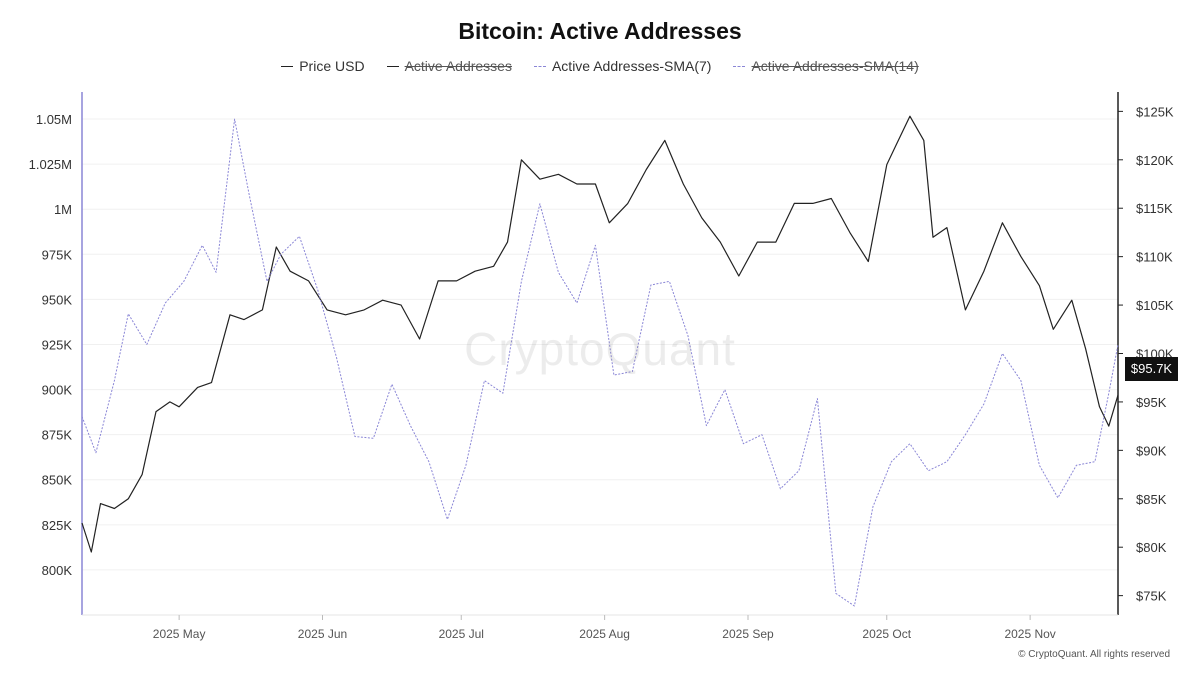 The image size is (1200, 675). I want to click on x-tick-label: 2025 Jun, so click(322, 634).